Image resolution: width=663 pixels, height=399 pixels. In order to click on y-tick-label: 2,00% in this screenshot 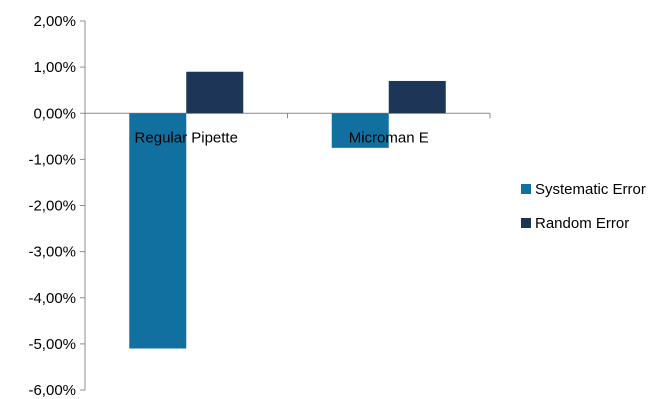, I will do `click(54, 21)`.